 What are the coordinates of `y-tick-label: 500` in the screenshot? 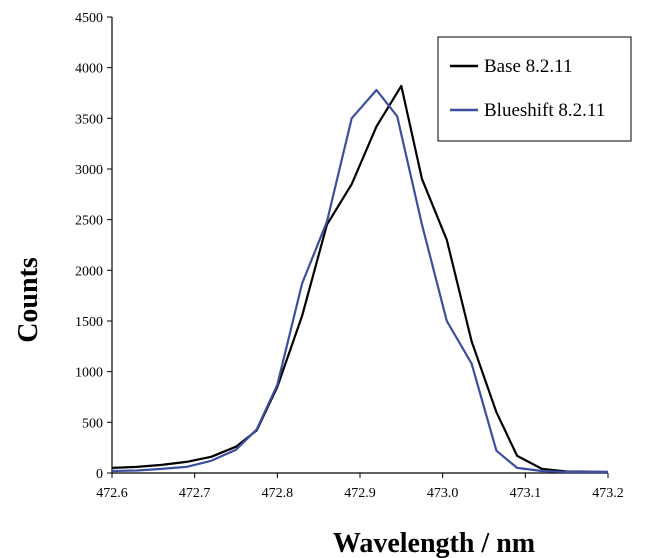 It's located at (92, 423).